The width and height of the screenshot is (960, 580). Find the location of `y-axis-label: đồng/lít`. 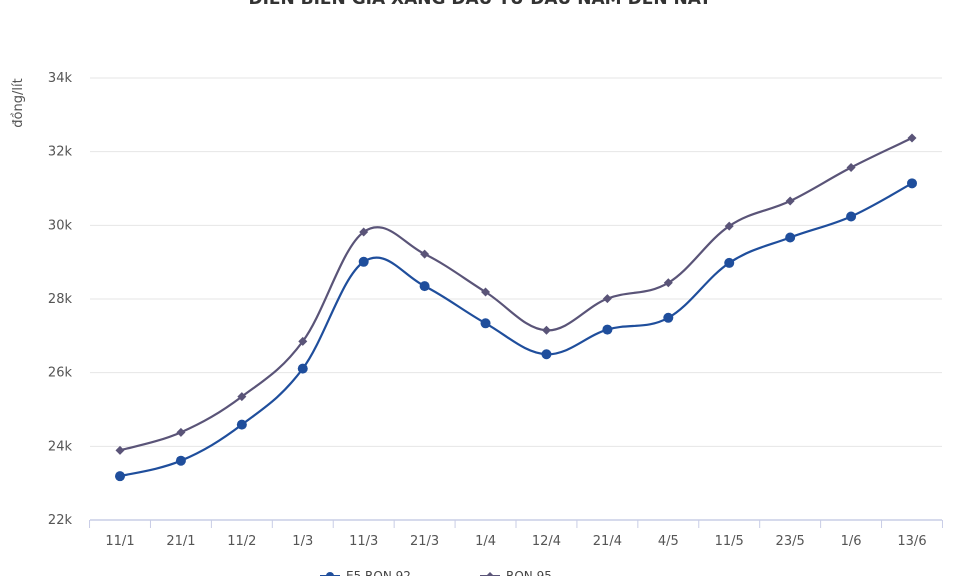

y-axis-label: đồng/lít is located at coordinates (18, 102).